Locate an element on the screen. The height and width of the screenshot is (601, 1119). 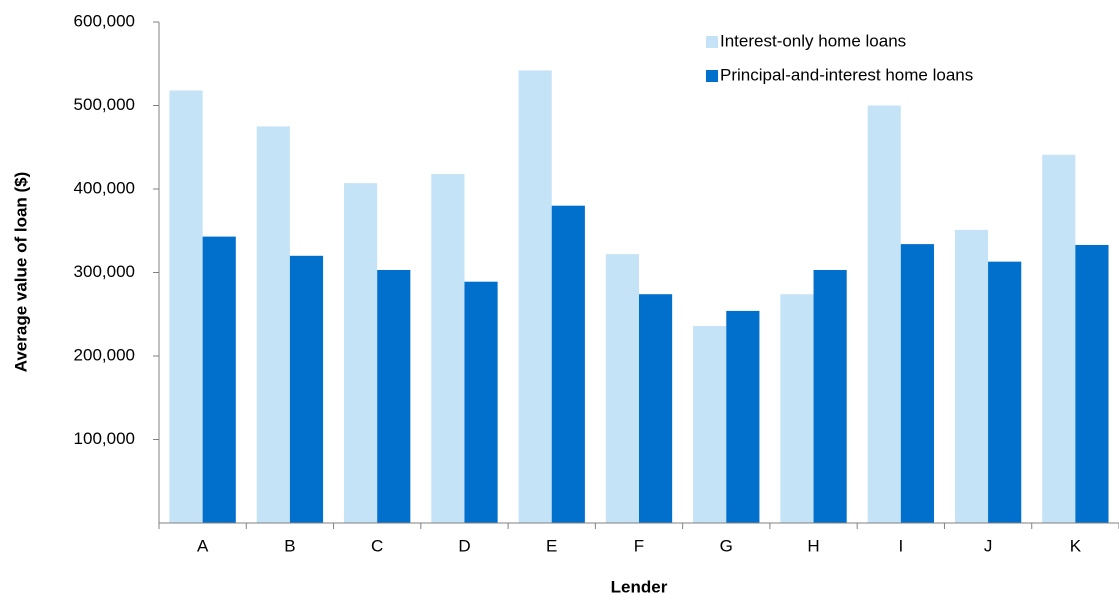
legend-label: Interest-only home loans is located at coordinates (813, 40).